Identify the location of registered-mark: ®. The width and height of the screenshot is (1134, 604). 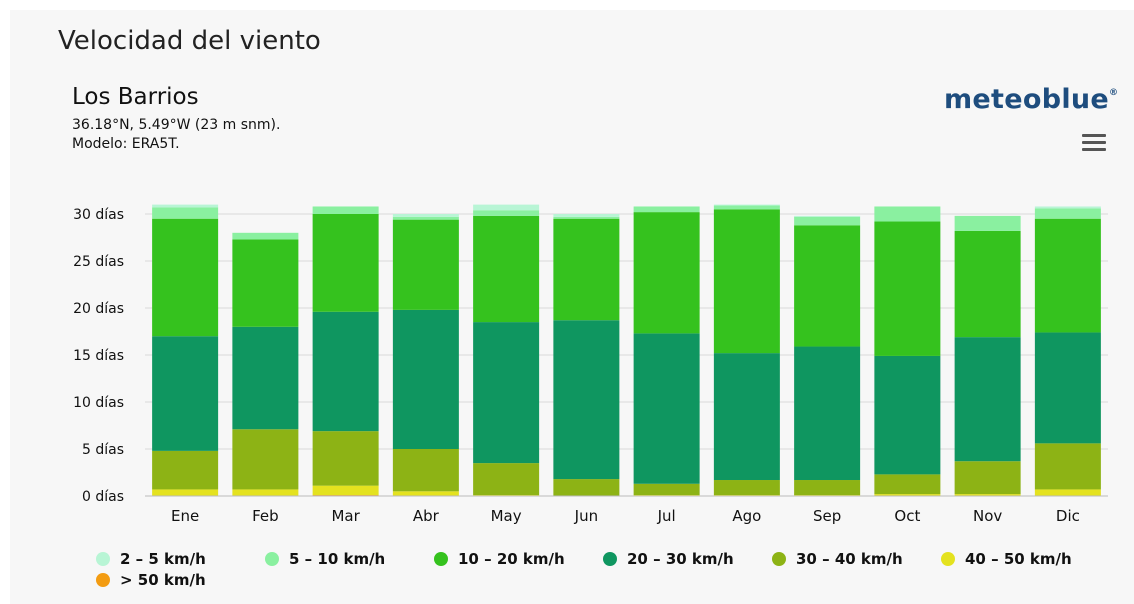
(1114, 93).